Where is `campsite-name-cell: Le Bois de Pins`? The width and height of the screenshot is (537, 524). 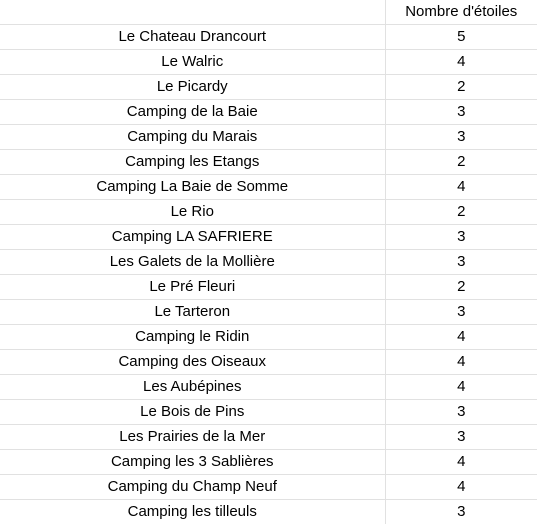 campsite-name-cell: Le Bois de Pins is located at coordinates (192, 412).